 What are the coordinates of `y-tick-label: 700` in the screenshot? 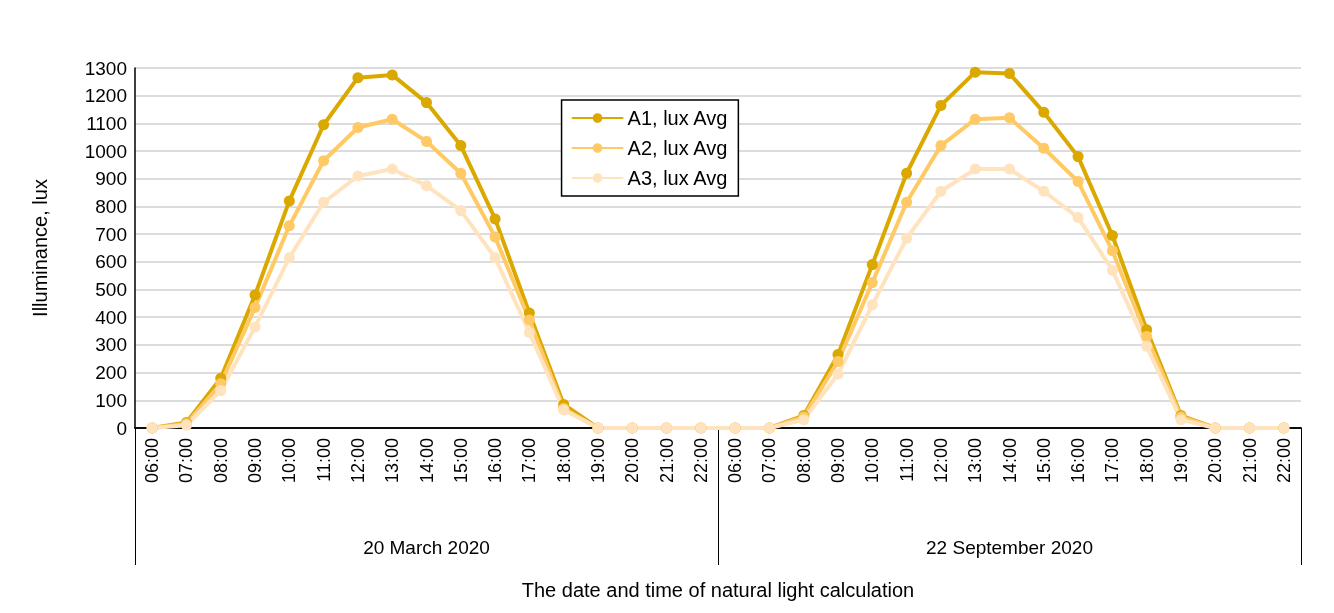 It's located at (111, 234).